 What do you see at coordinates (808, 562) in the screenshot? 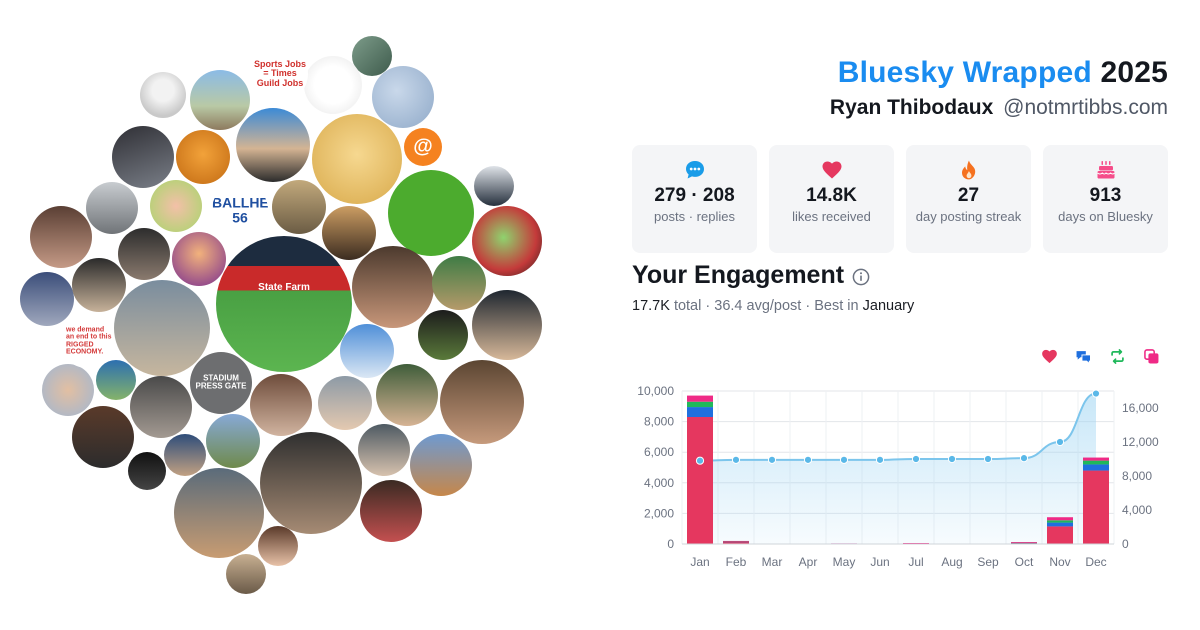
I see `x-tick-label: Apr` at bounding box center [808, 562].